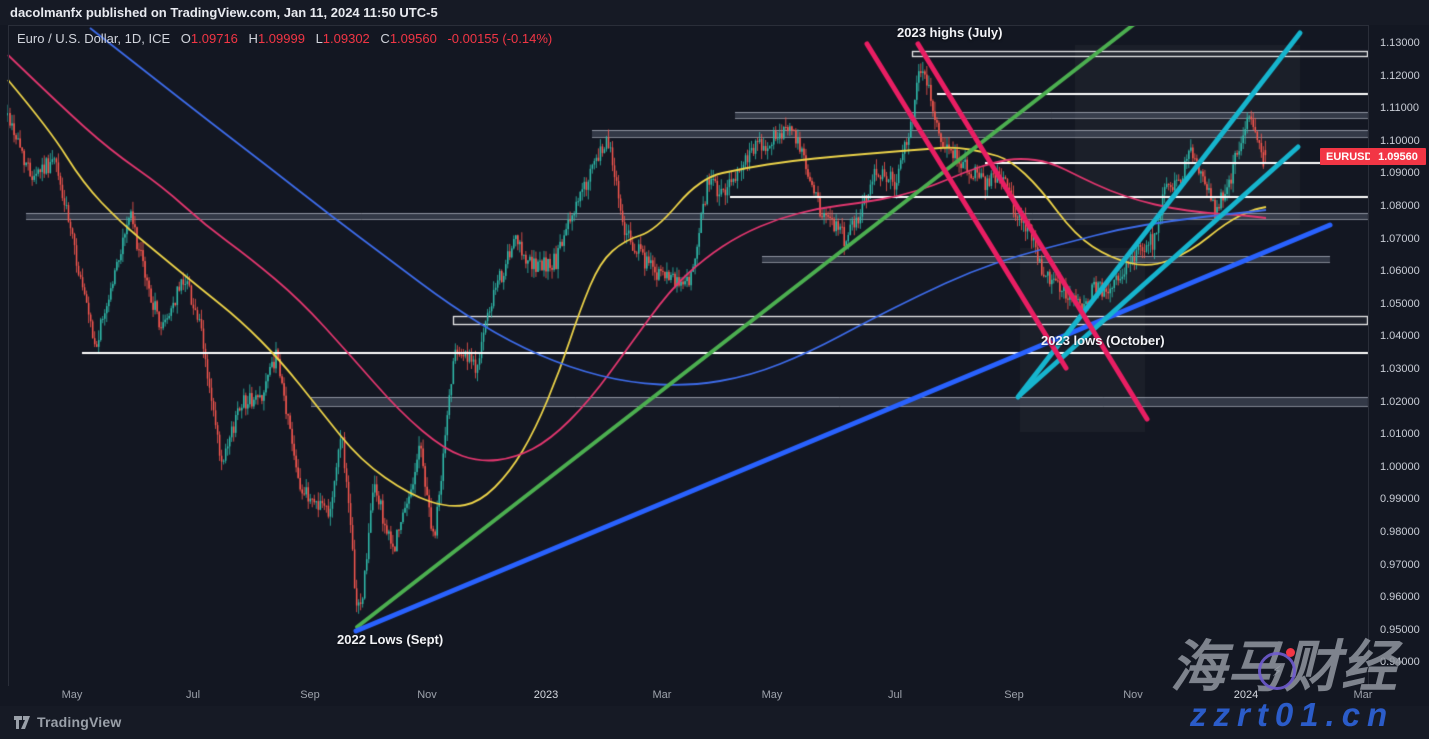 This screenshot has width=1429, height=739. I want to click on price-tick: 0.98000, so click(1400, 532).